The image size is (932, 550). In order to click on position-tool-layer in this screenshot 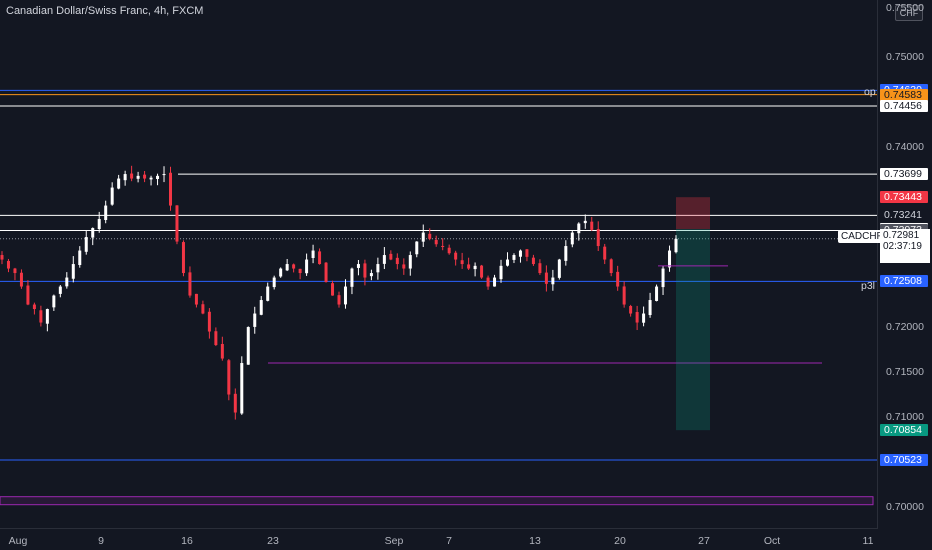, I will do `click(693, 314)`.